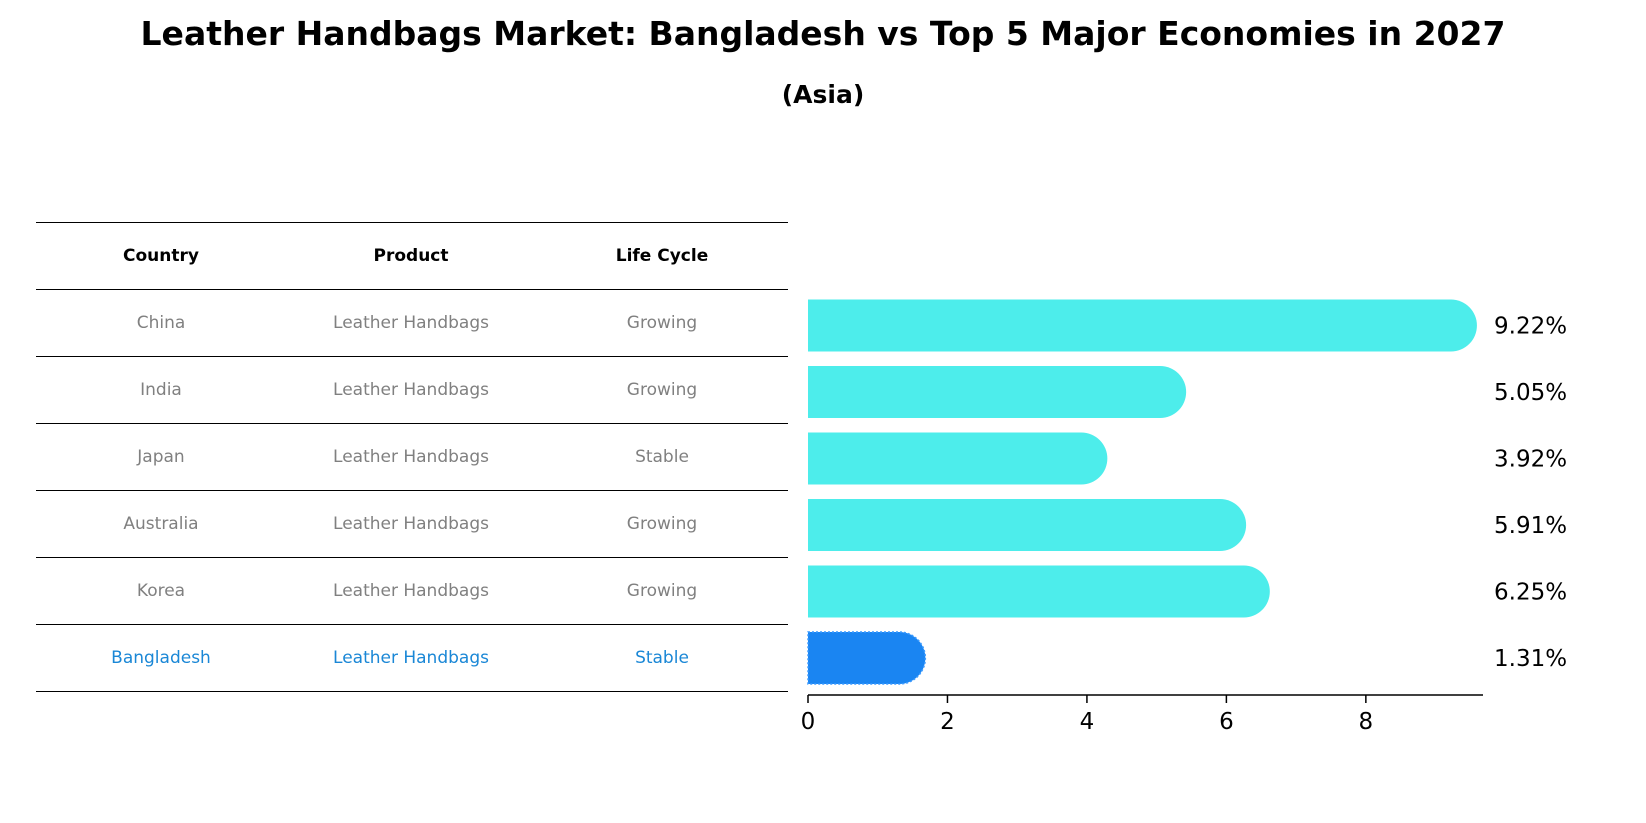  I want to click on table-row: China Leather Handbags Growing, so click(412, 322).